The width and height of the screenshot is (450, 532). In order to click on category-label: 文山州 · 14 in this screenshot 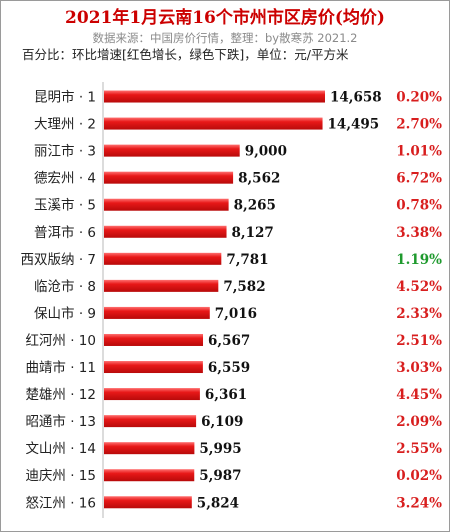, I will do `click(60, 449)`.